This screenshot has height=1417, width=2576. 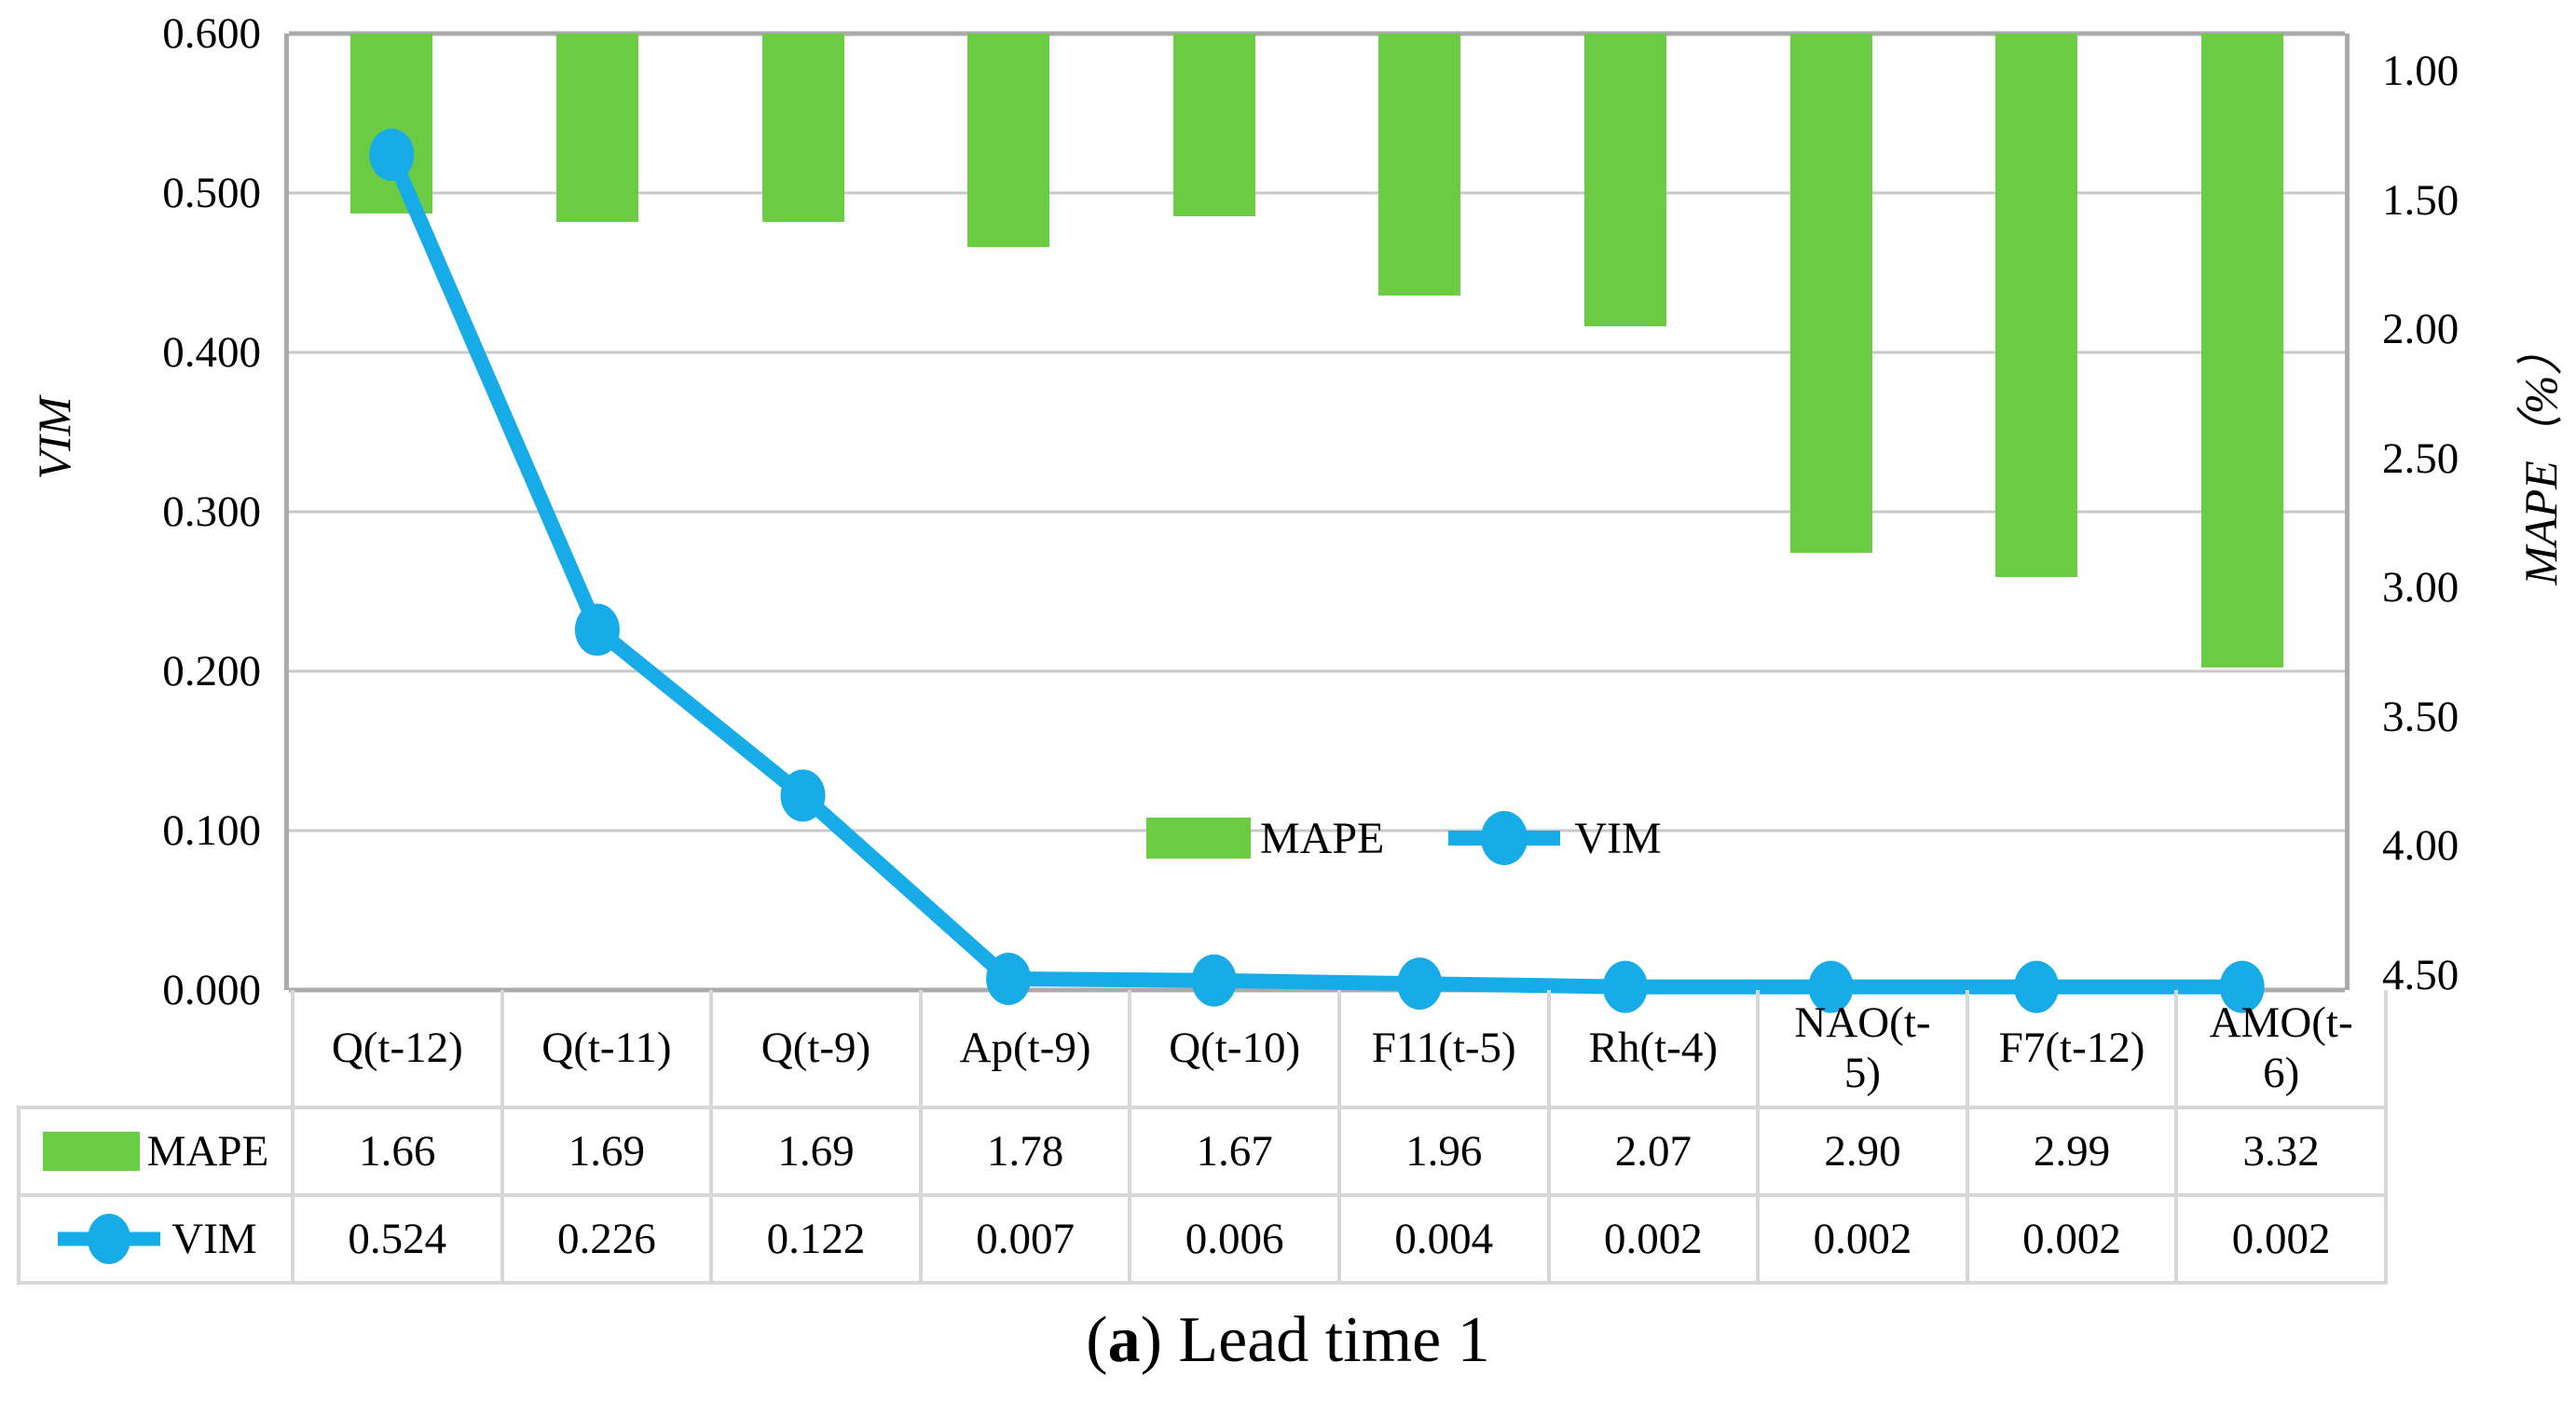 What do you see at coordinates (211, 33) in the screenshot?
I see `left-axis-tick: 0.600` at bounding box center [211, 33].